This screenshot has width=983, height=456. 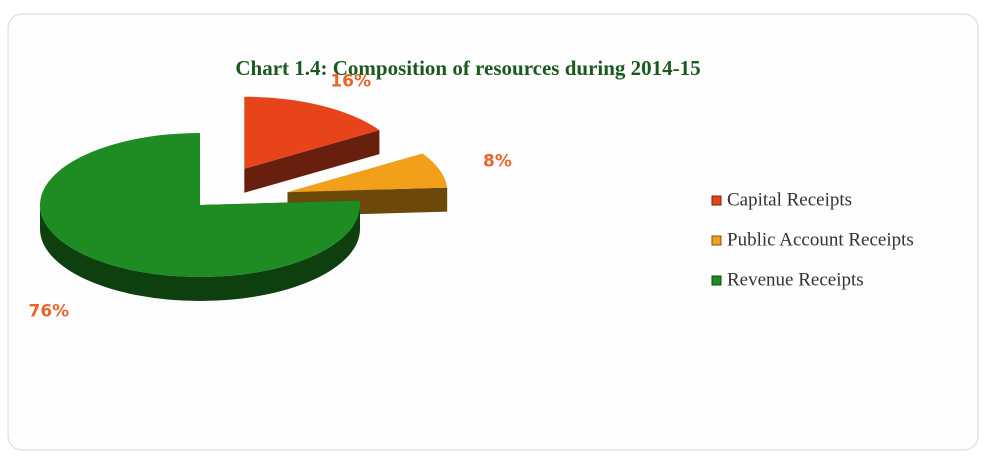 What do you see at coordinates (49, 311) in the screenshot?
I see `data-label: 76%` at bounding box center [49, 311].